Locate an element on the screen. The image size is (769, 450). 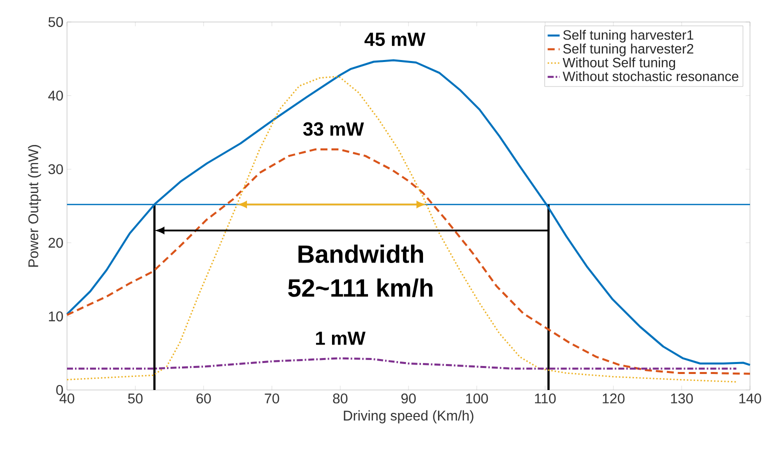
annotation: 33 mW is located at coordinates (333, 129).